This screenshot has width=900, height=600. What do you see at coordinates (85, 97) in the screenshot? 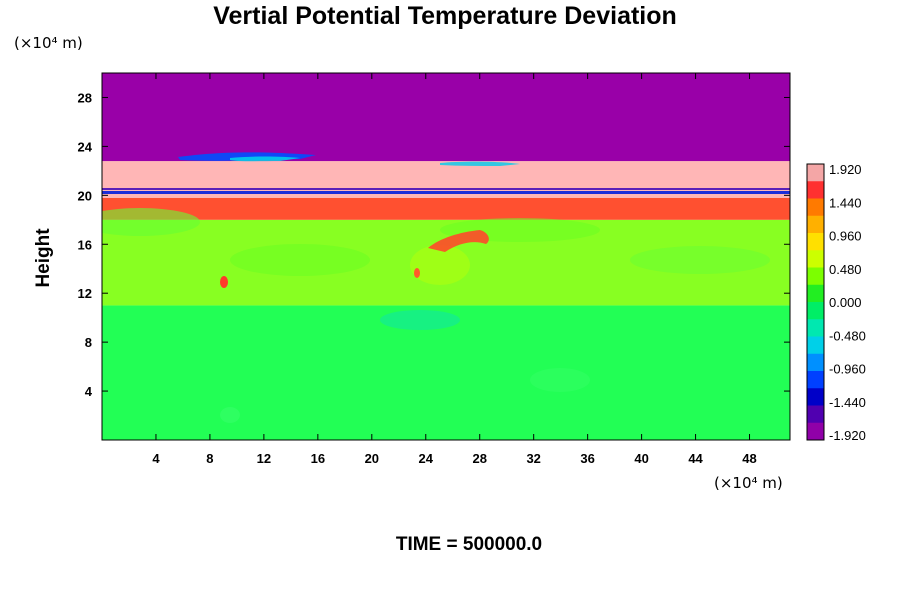
I see `y-tick-label: 28` at bounding box center [85, 97].